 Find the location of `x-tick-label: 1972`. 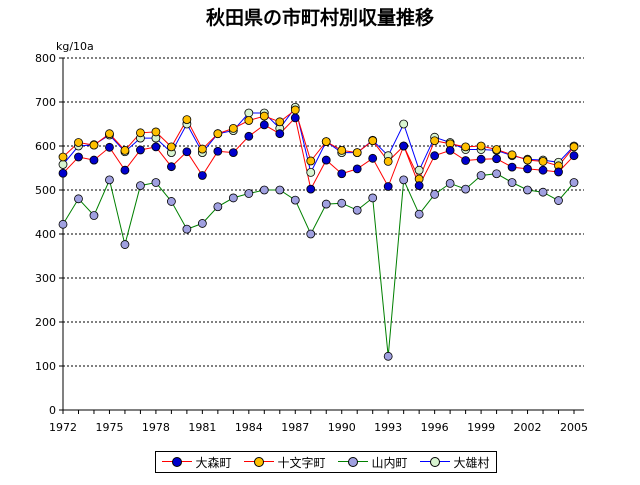

x-tick-label: 1972 is located at coordinates (63, 427).